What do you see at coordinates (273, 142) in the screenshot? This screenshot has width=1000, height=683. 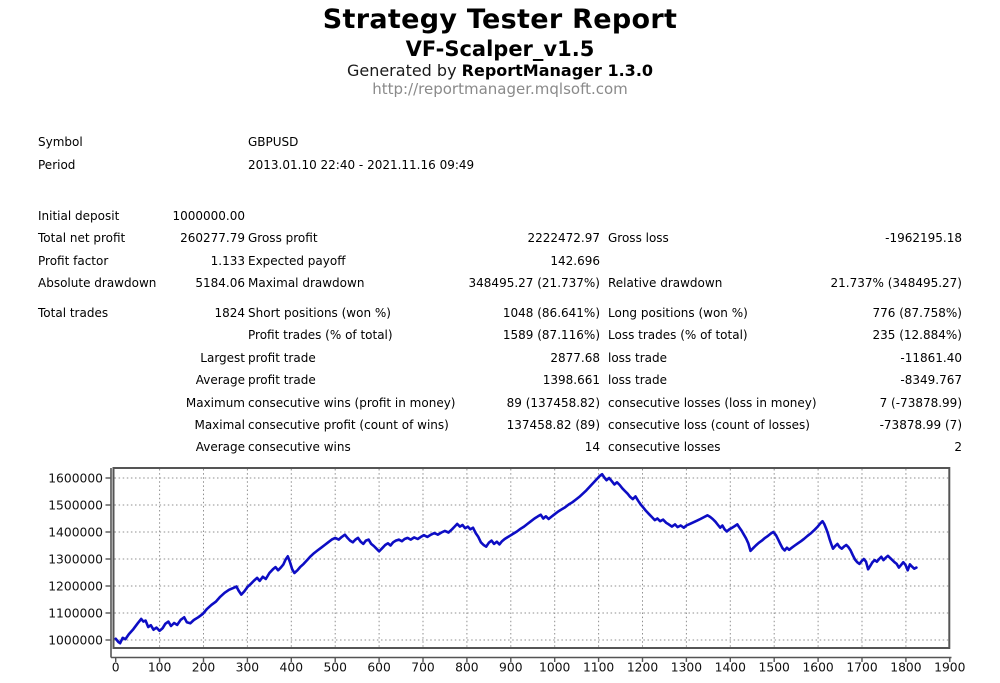 I see `info-value: GBPUSD` at bounding box center [273, 142].